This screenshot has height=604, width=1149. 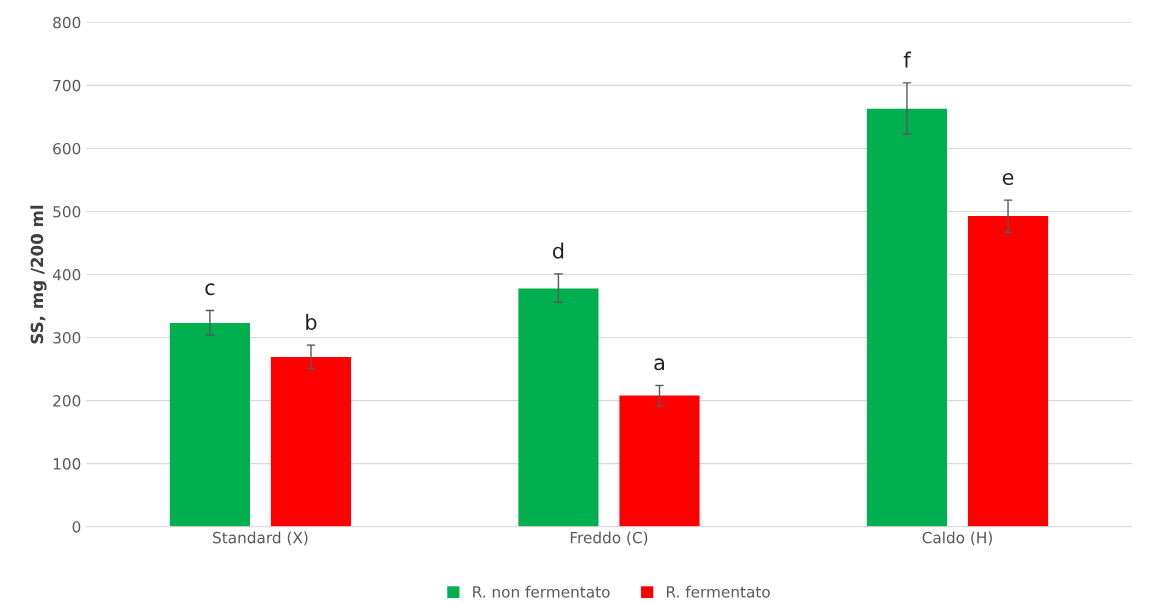 I want to click on y-axis-title: SS, mg /200 ml, so click(x=38, y=274).